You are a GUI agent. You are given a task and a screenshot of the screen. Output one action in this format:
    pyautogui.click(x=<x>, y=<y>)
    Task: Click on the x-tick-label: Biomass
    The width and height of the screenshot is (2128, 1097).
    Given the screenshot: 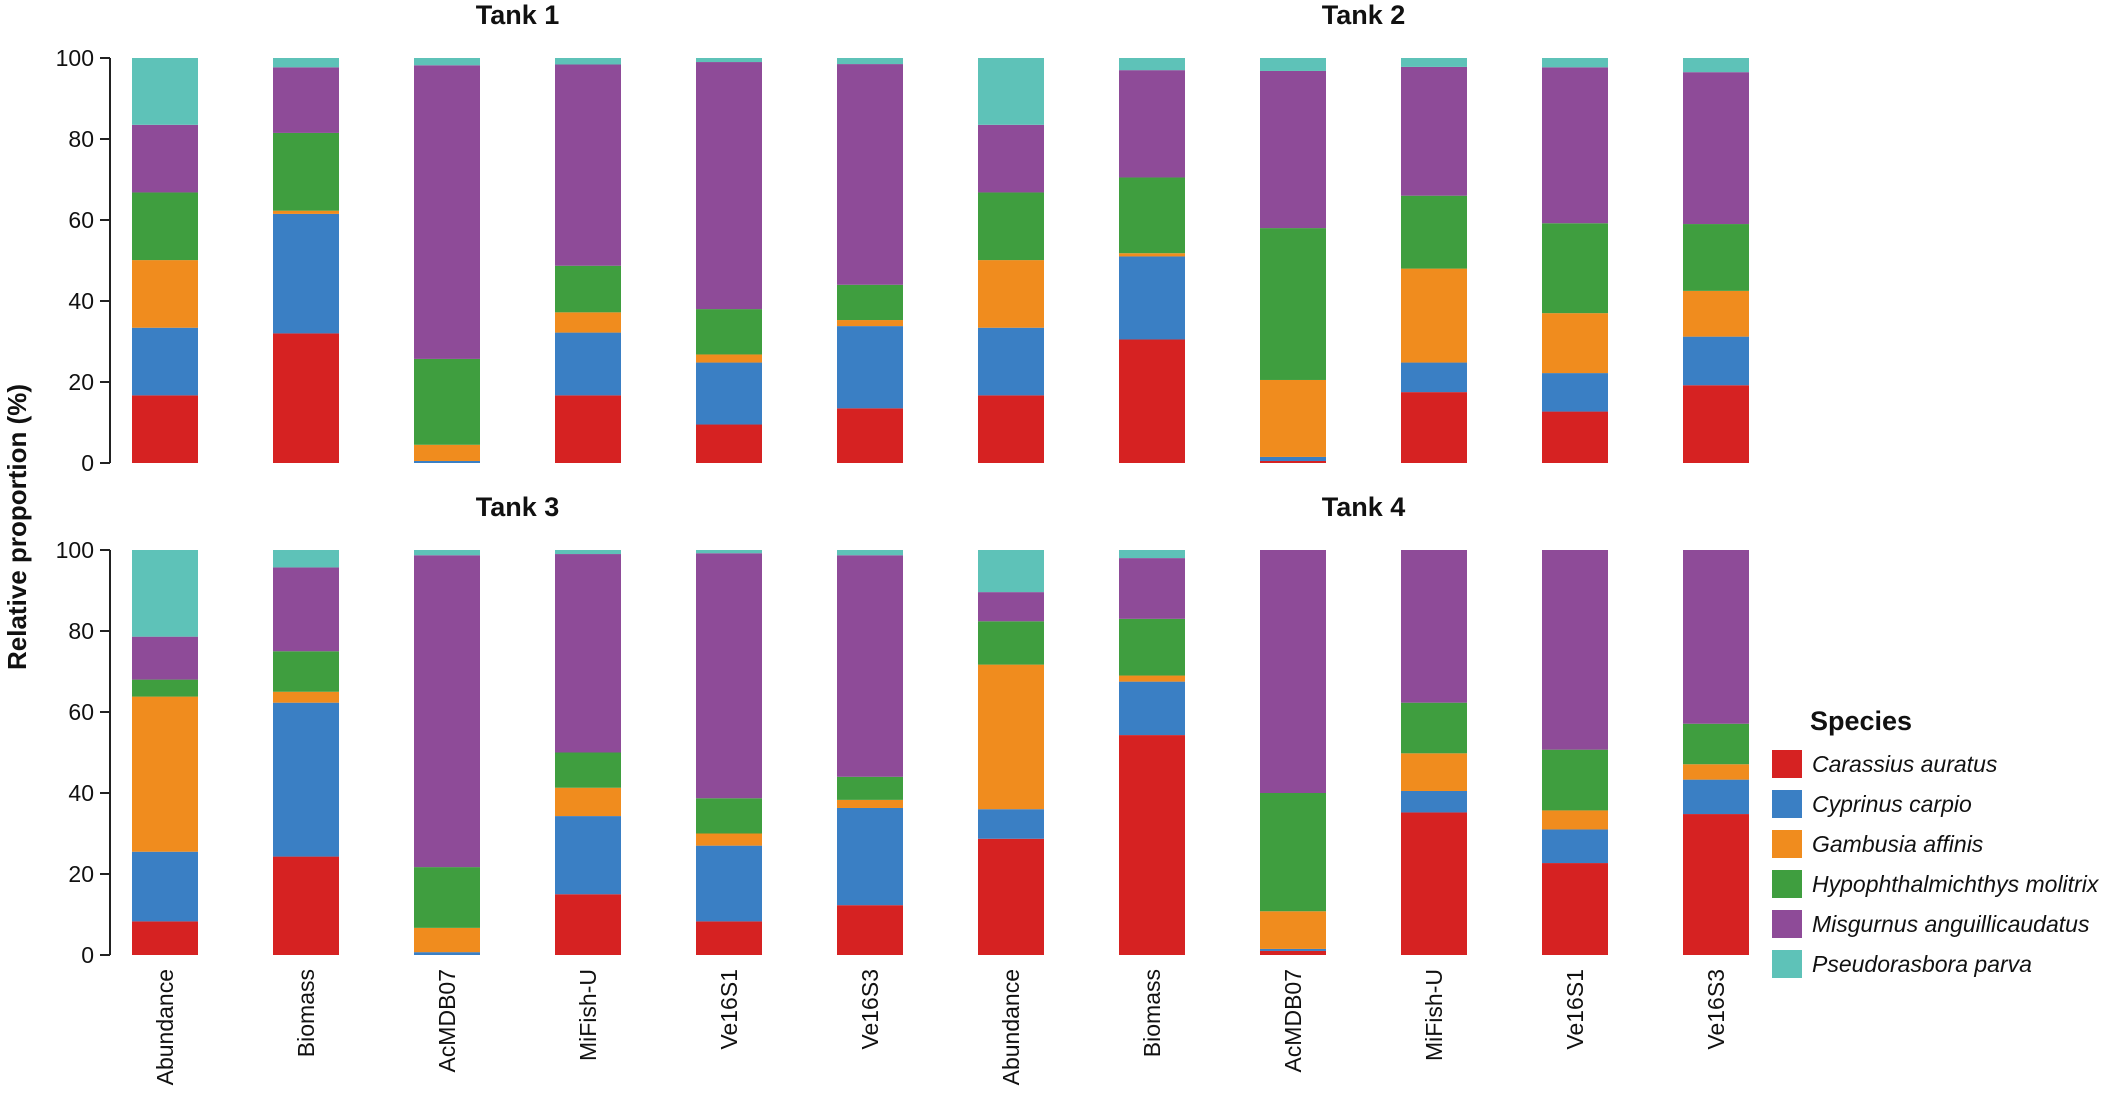 What is the action you would take?
    pyautogui.click(x=1152, y=1013)
    